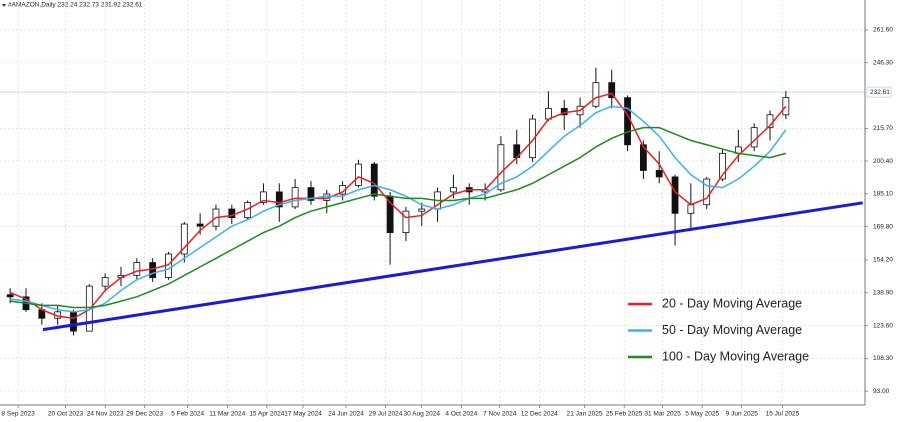  Describe the element at coordinates (227, 414) in the screenshot. I see `x-tick-label: 11 Mar 2024` at that location.